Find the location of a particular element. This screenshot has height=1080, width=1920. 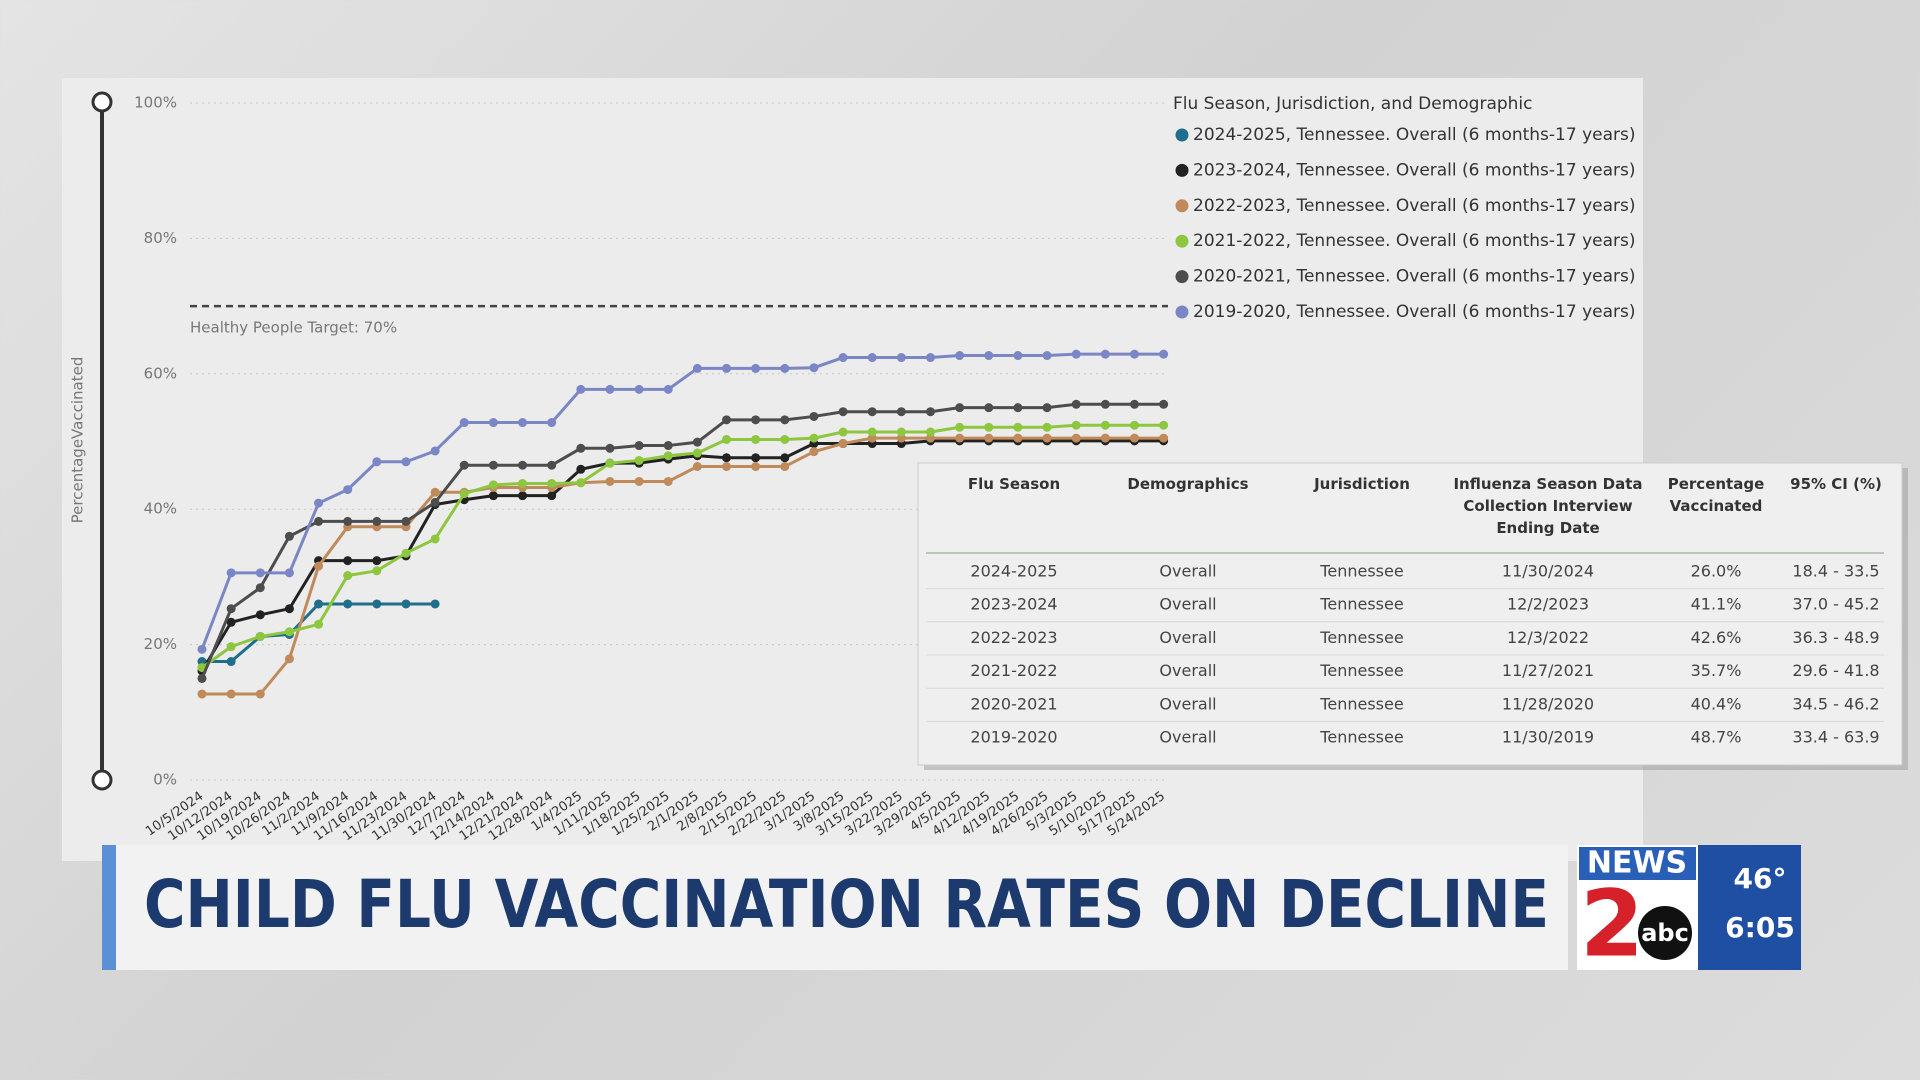

table-cell: 11/30/2024 is located at coordinates (1548, 571).